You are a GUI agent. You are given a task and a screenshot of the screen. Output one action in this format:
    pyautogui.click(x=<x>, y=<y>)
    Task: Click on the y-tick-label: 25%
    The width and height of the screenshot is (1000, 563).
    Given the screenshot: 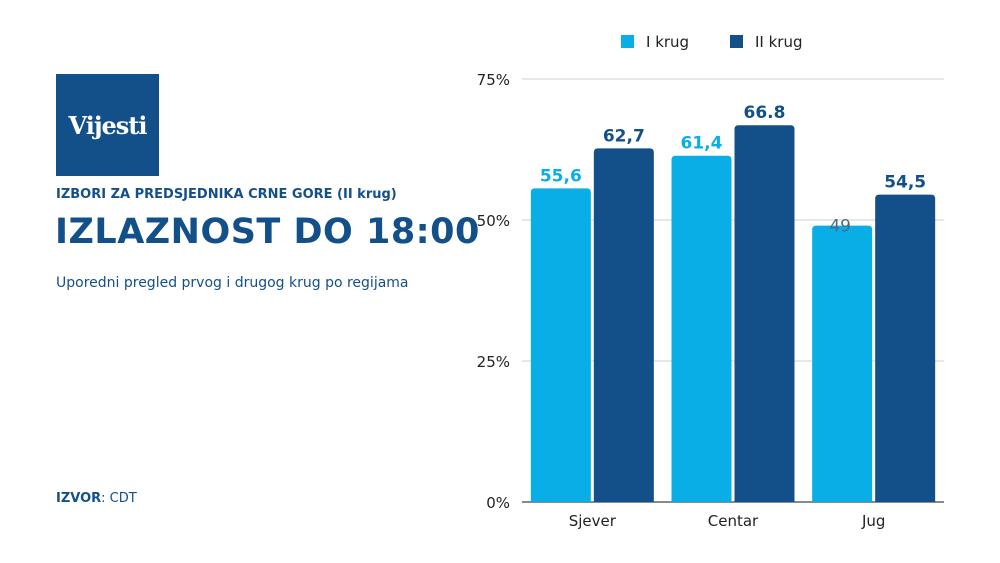 What is the action you would take?
    pyautogui.click(x=493, y=362)
    